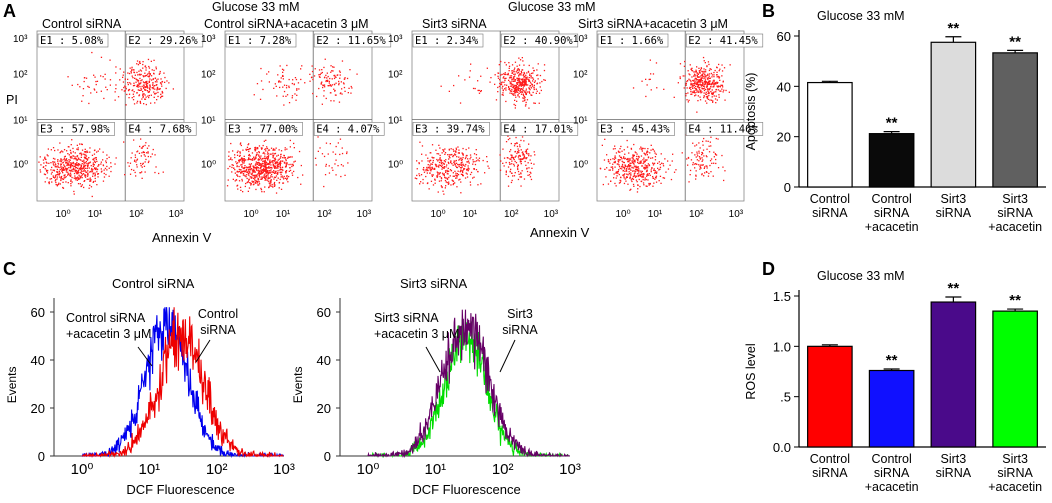 The height and width of the screenshot is (503, 1052). Describe the element at coordinates (9, 11) in the screenshot. I see `panel-label-a: A` at that location.